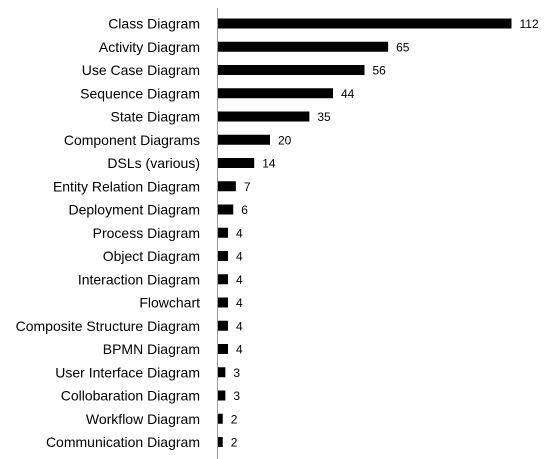  Describe the element at coordinates (269, 164) in the screenshot. I see `value-label: 14` at that location.